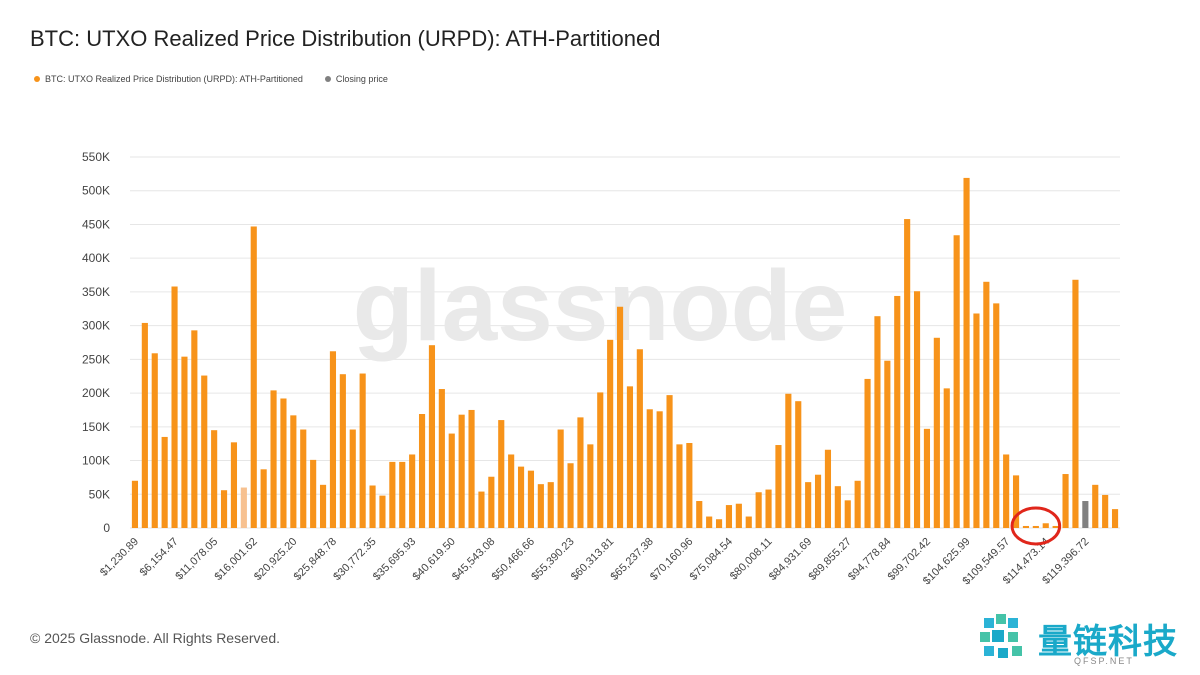 The image size is (1200, 675). What do you see at coordinates (356, 79) in the screenshot?
I see `legend-item-closing-price: Closing price` at bounding box center [356, 79].